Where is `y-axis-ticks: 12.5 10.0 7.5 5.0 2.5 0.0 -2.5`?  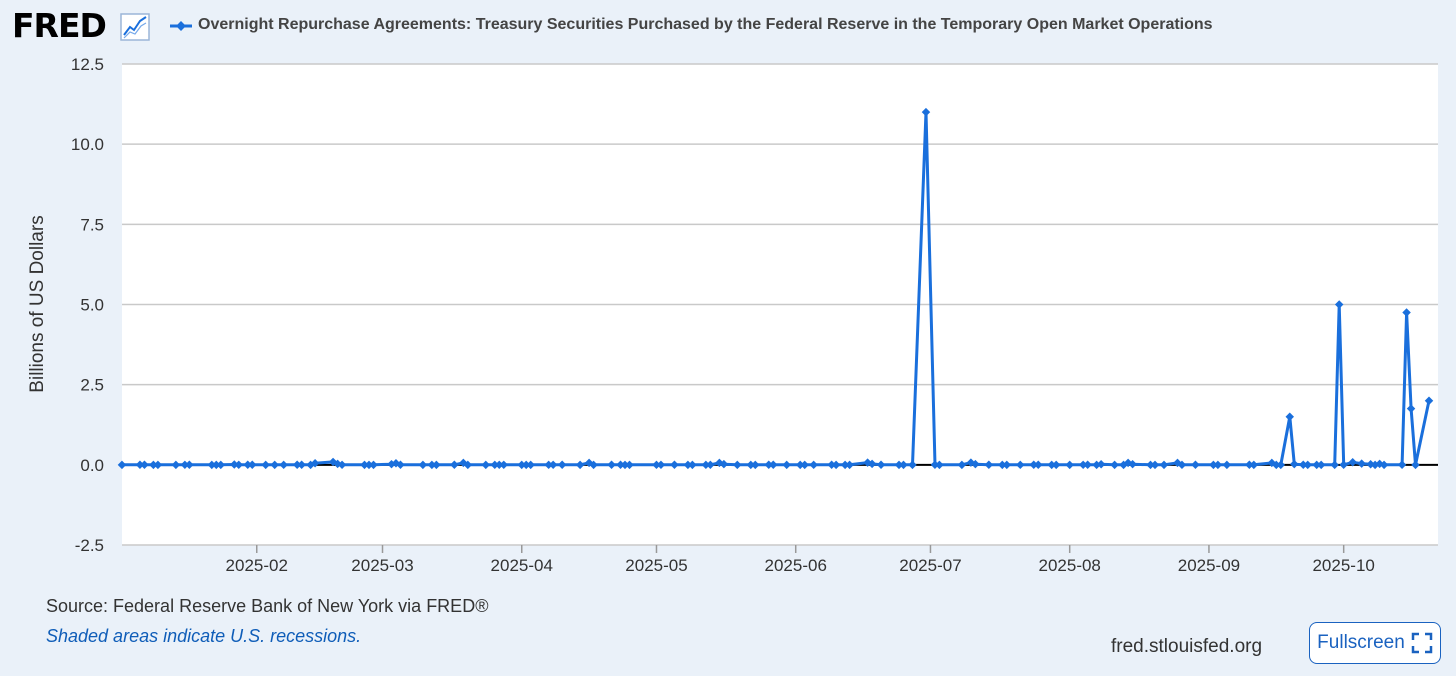
y-axis-ticks: 12.5 10.0 7.5 5.0 2.5 0.0 -2.5 is located at coordinates (87, 305).